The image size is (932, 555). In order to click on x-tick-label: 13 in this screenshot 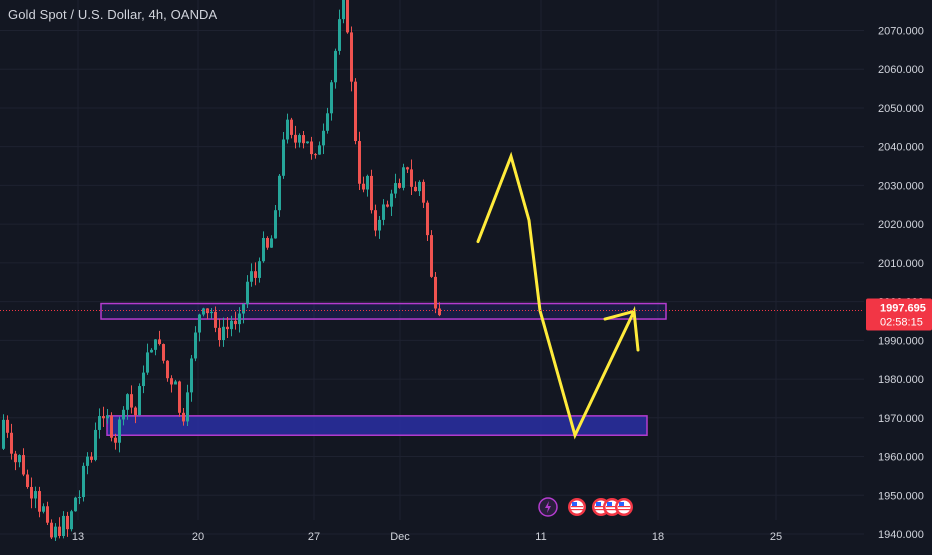, I will do `click(78, 537)`.